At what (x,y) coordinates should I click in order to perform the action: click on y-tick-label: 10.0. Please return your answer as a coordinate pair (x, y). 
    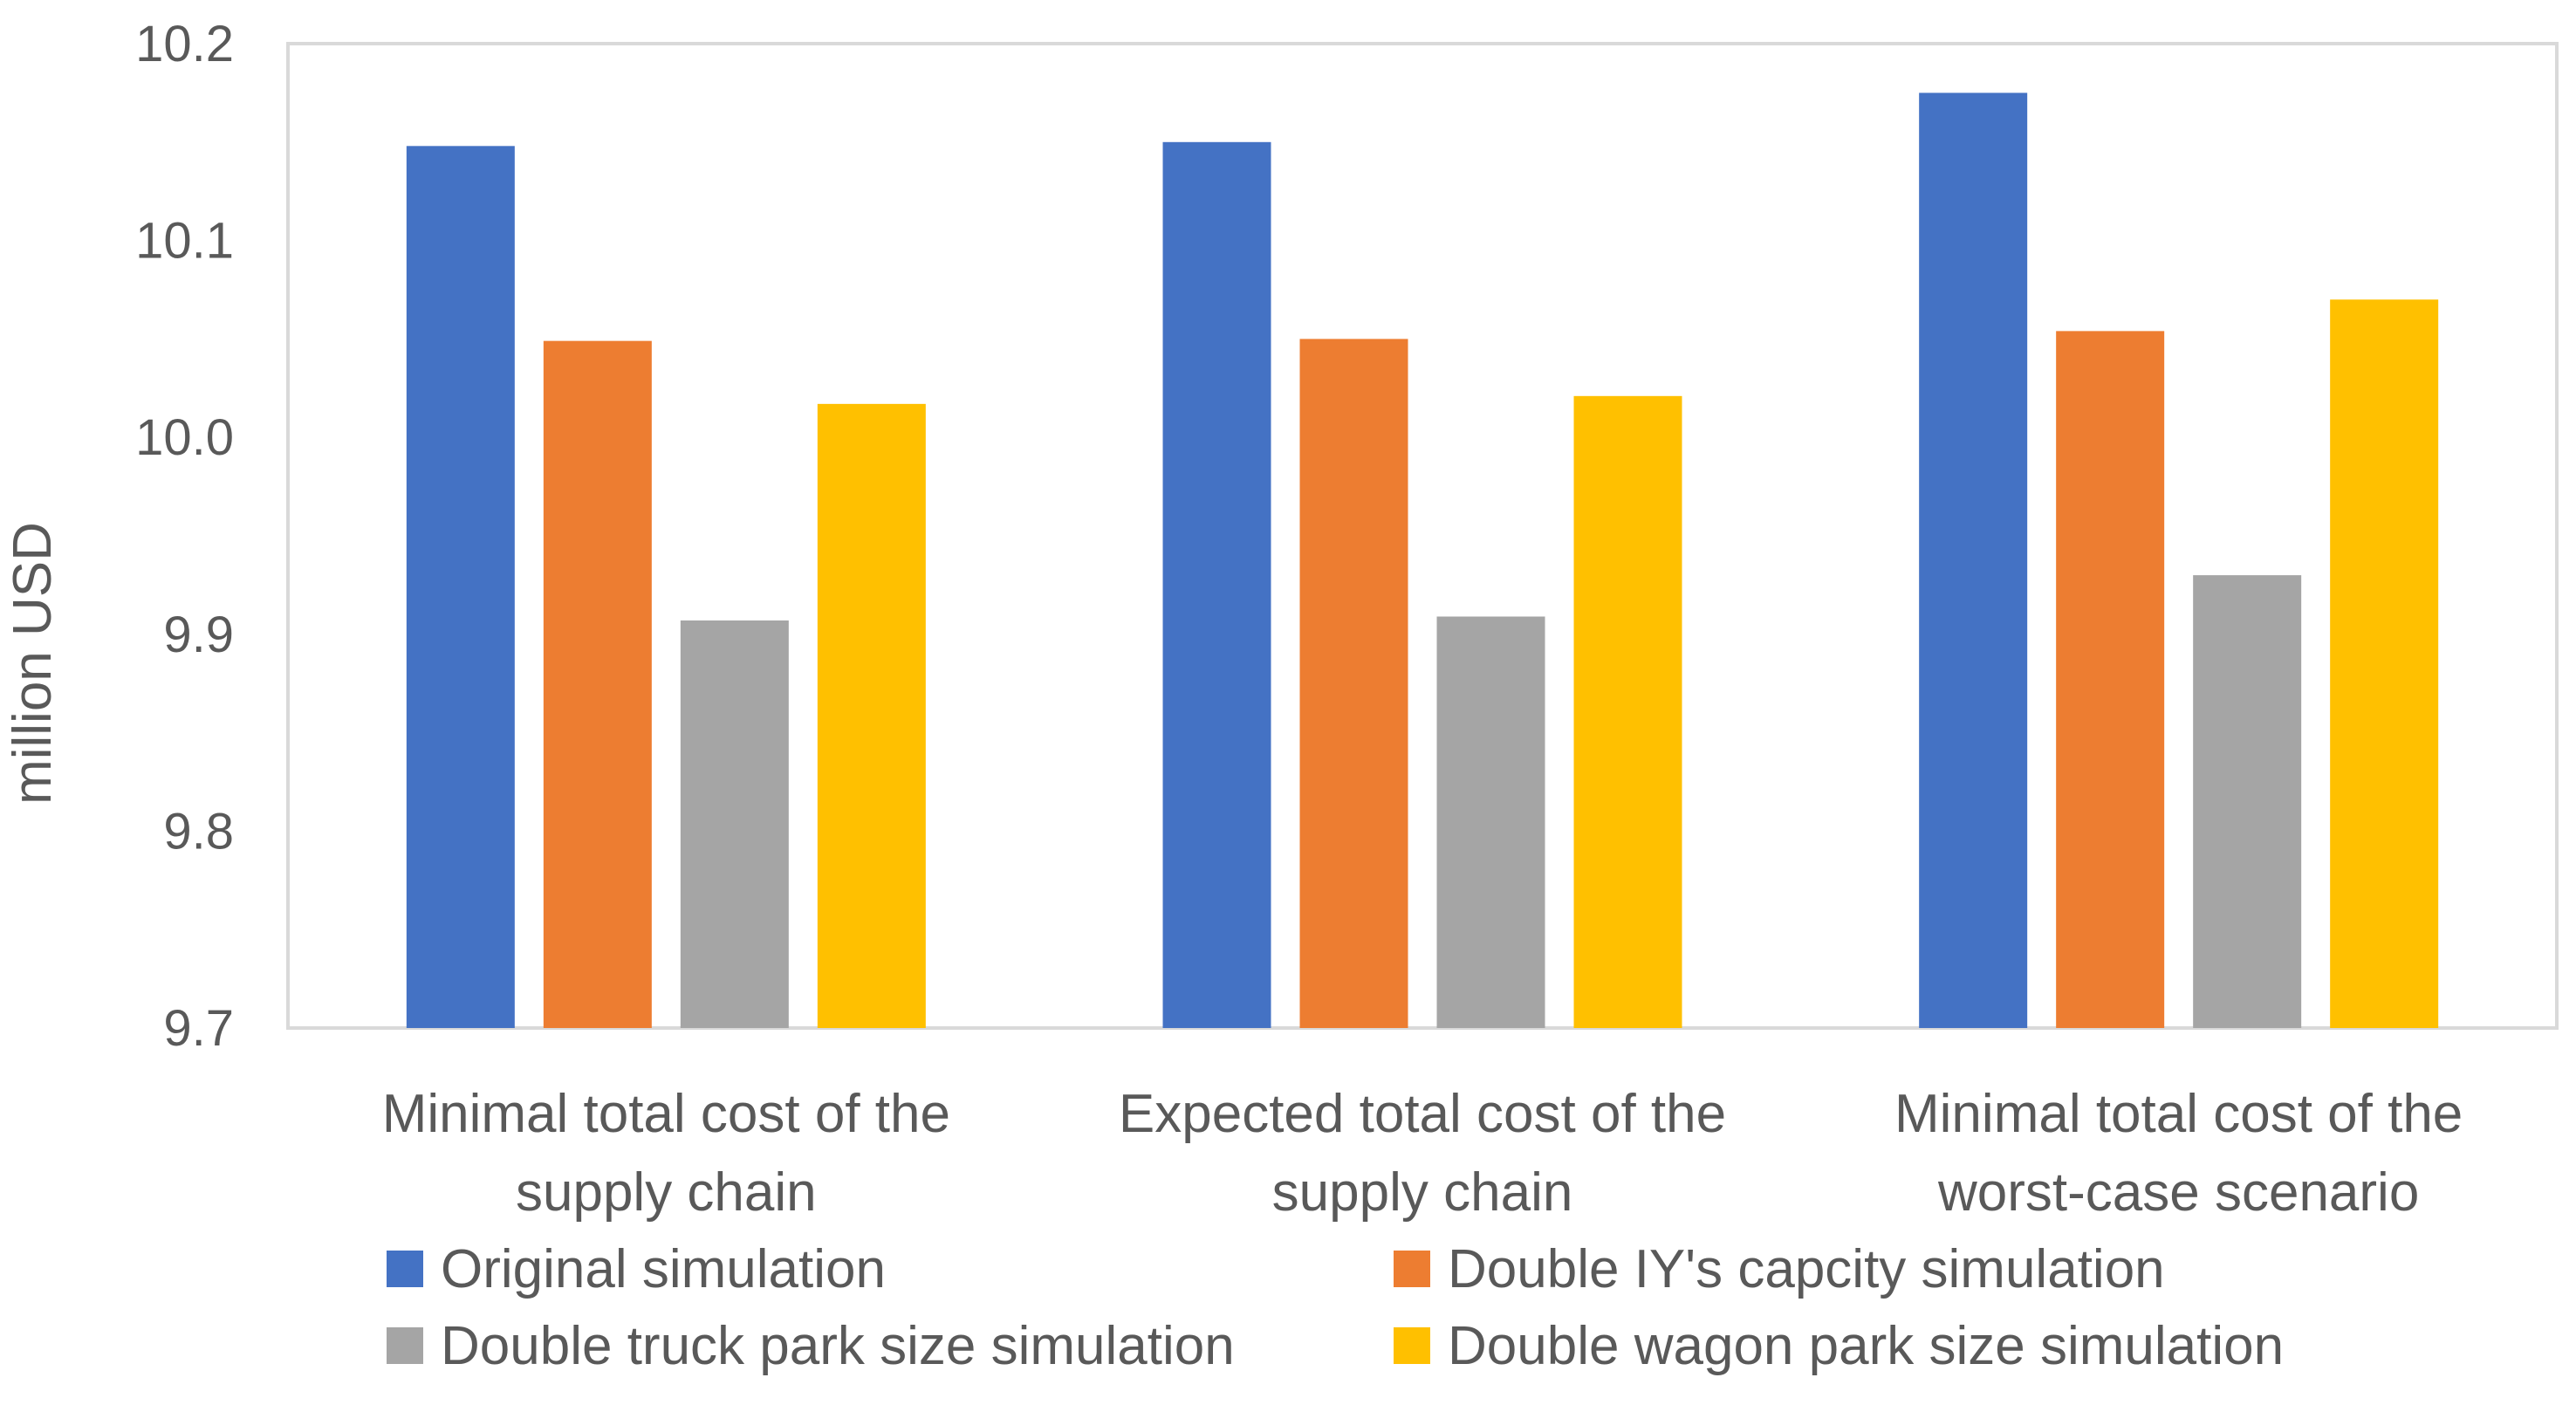
    Looking at the image, I should click on (184, 438).